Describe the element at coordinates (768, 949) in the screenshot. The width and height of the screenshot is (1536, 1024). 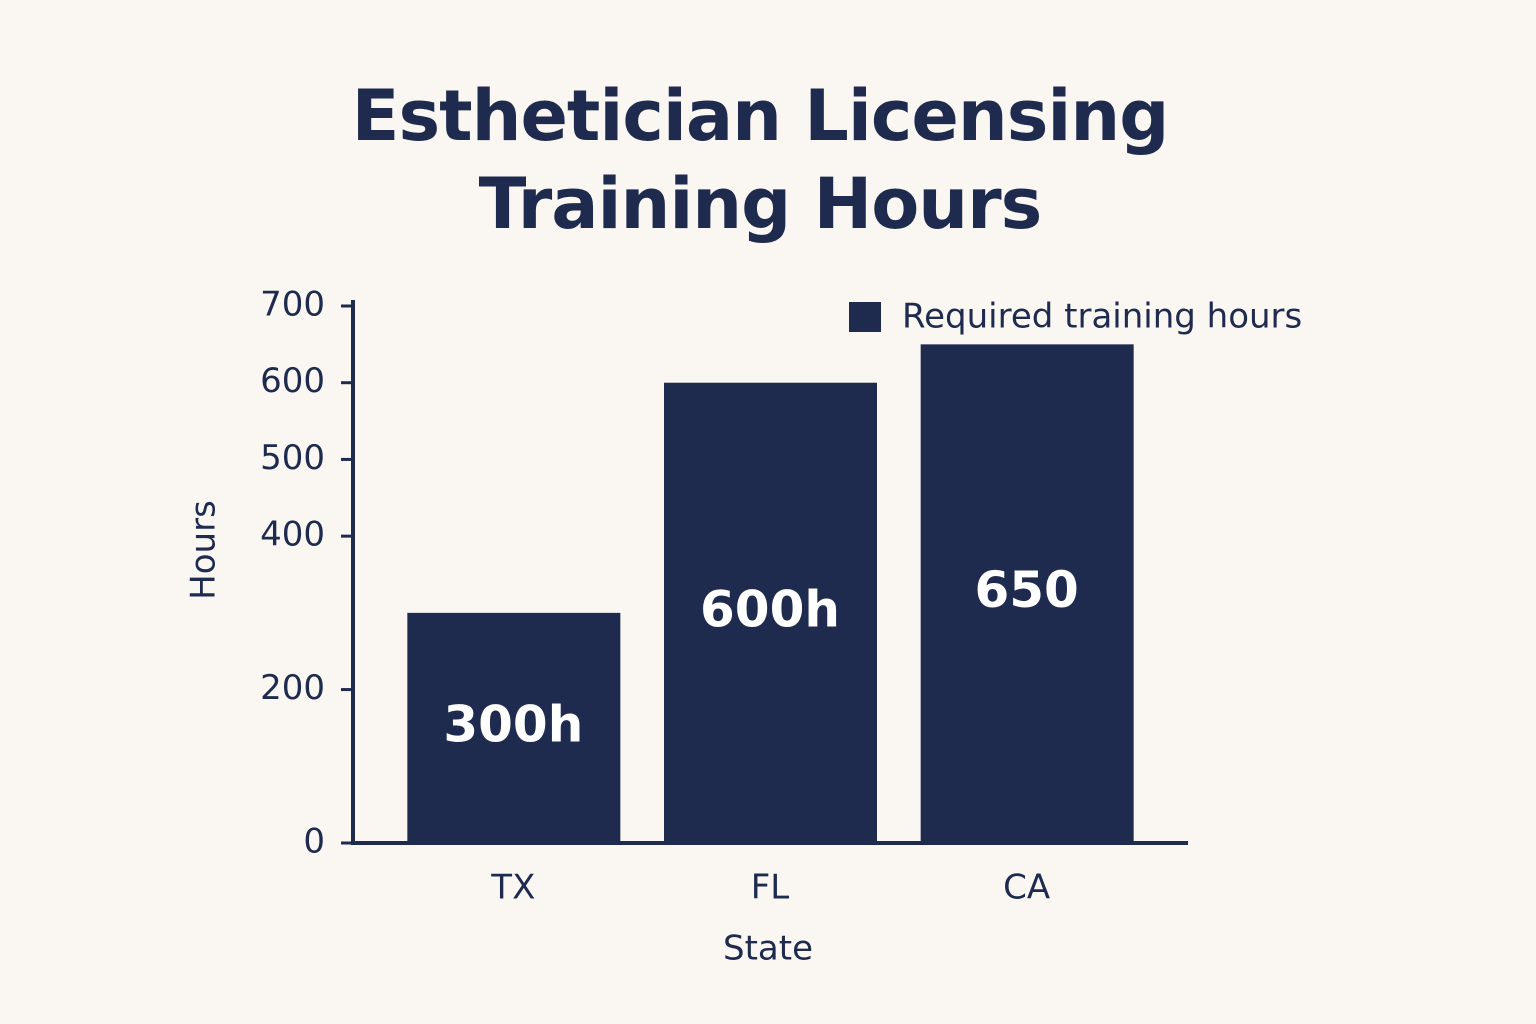
I see `x-axis-label: State` at that location.